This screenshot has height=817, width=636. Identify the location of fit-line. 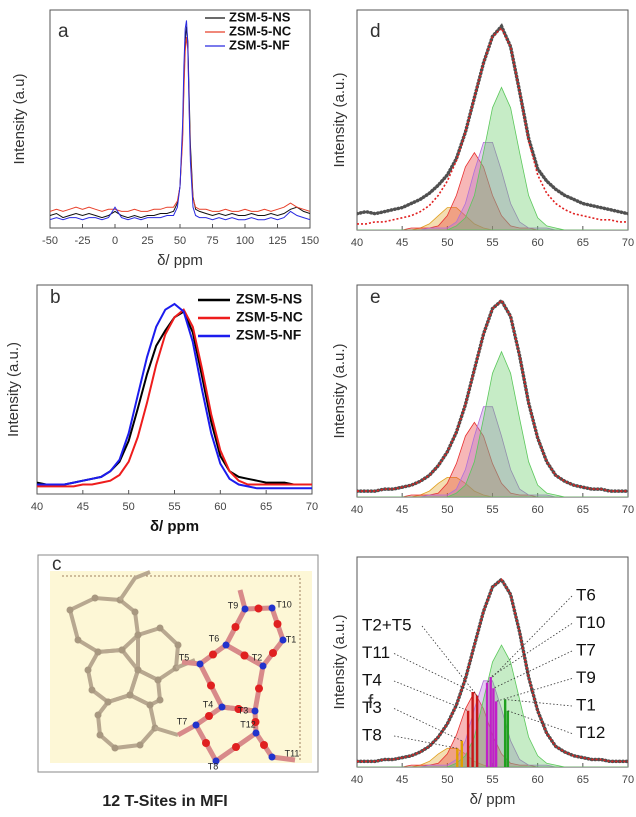
(492, 395).